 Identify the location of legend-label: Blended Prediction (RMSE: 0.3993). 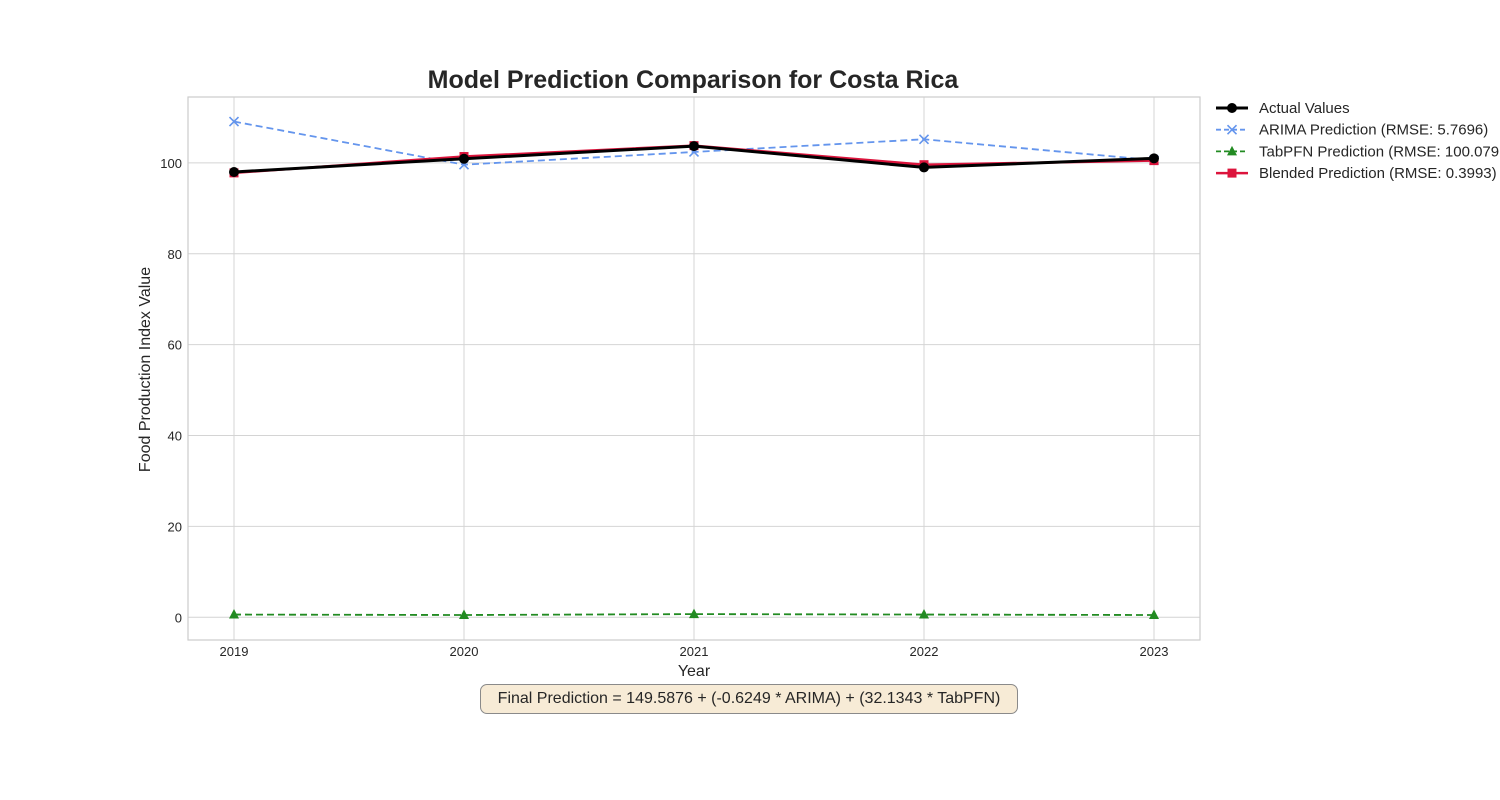
(1378, 173).